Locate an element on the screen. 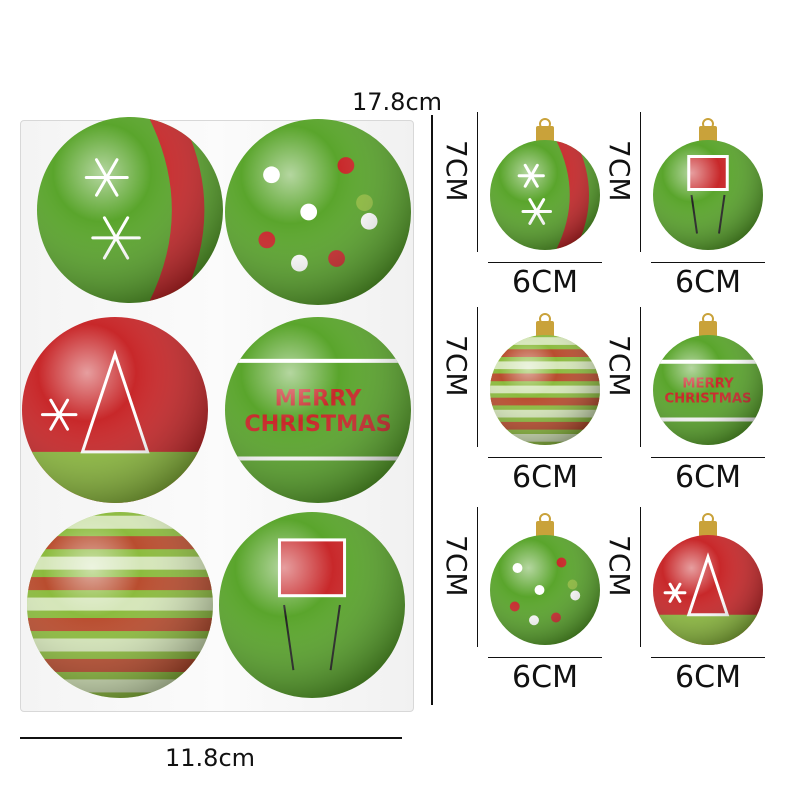 The height and width of the screenshot is (800, 800). ornament: MERRYCHRISTMAS is located at coordinates (708, 379).